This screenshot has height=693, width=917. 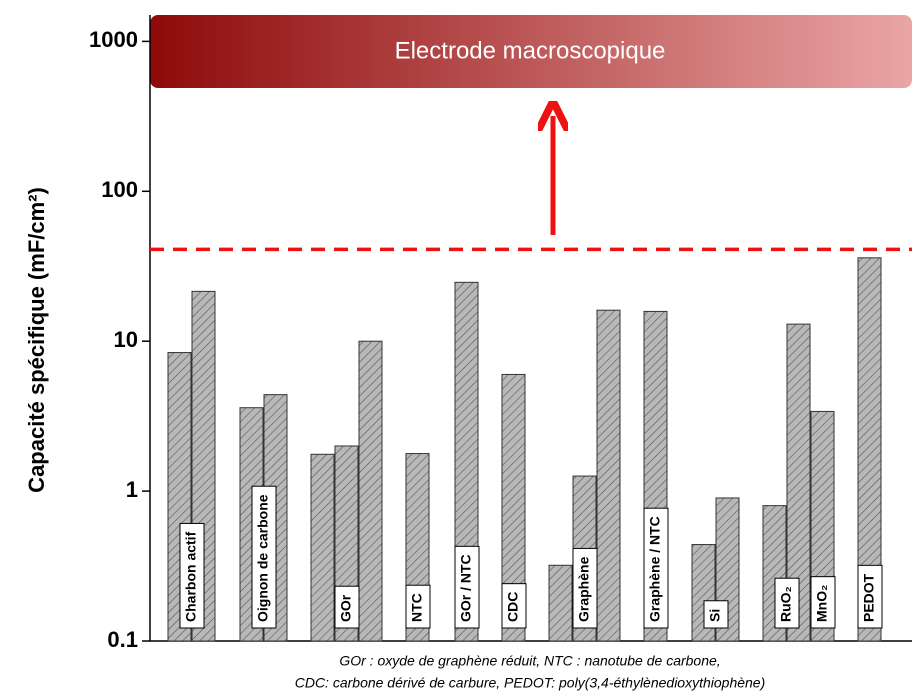 I want to click on category-label: NTC, so click(x=417, y=607).